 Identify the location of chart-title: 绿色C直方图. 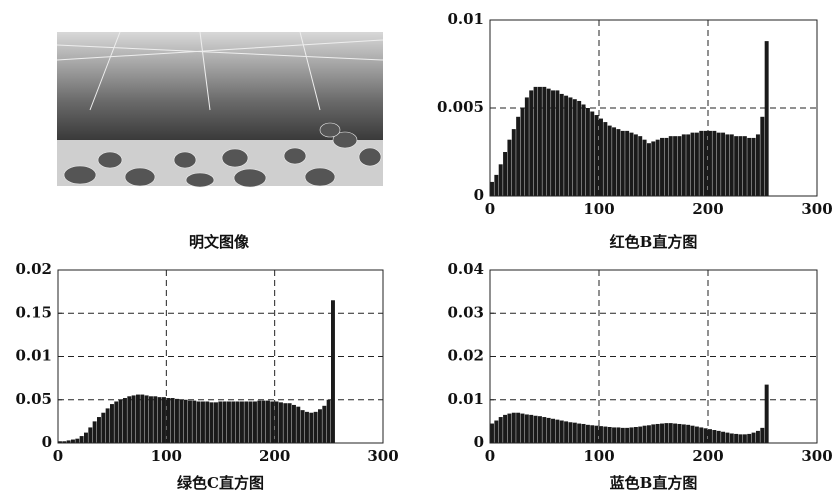
(220, 483).